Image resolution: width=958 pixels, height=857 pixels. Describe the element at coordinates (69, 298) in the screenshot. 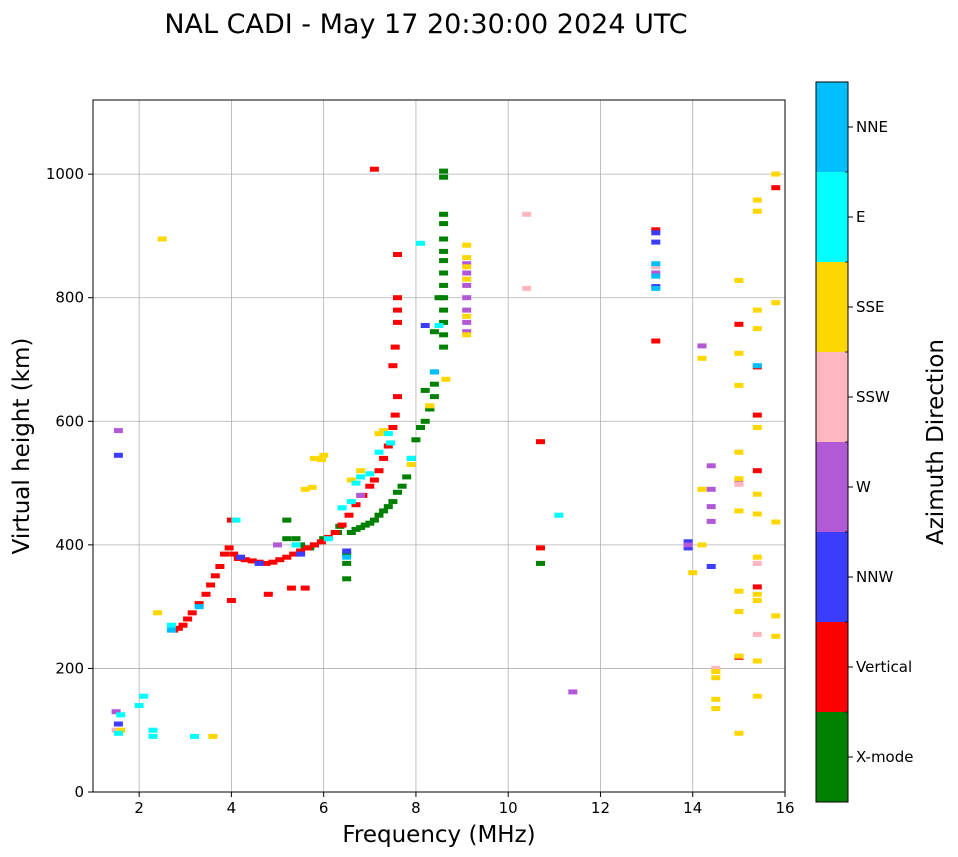

I see `y-tick-label: 800` at that location.